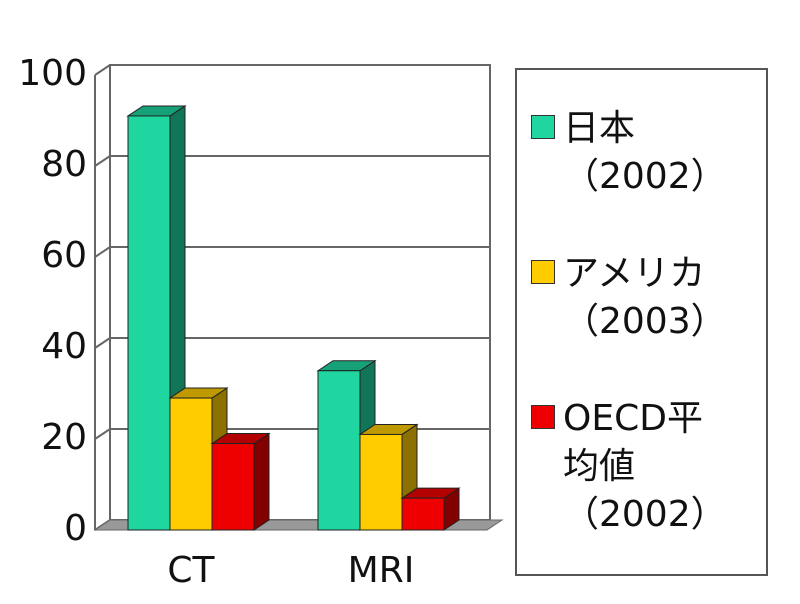  I want to click on y-tick-label: 20, so click(64, 437).